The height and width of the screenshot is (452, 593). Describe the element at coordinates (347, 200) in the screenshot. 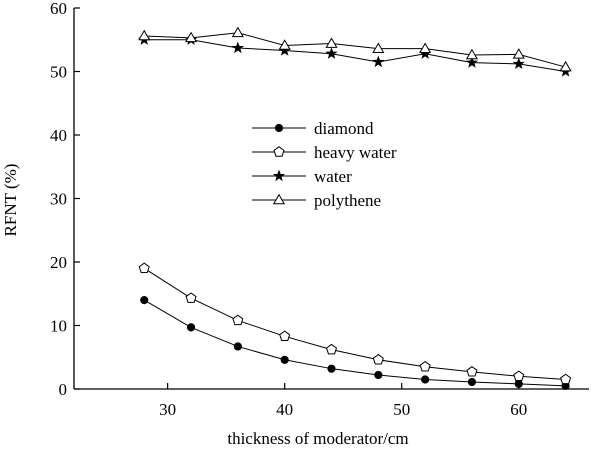

I see `legend-label: polythene` at that location.